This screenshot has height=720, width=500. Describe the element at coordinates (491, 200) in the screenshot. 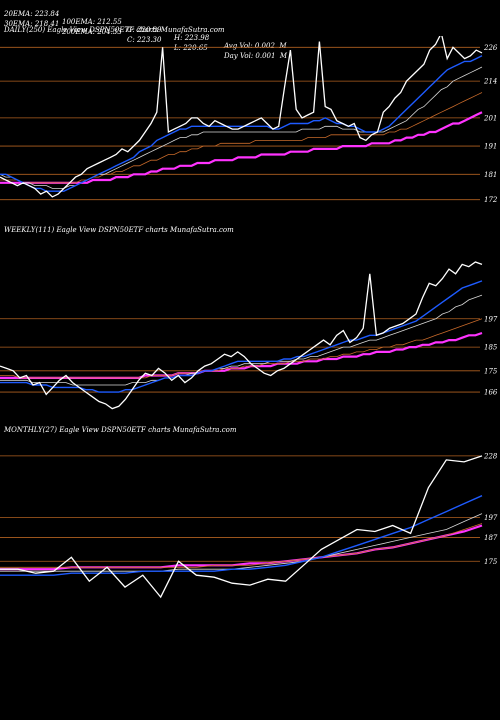

I see `daily-y-tick-label: 172` at that location.